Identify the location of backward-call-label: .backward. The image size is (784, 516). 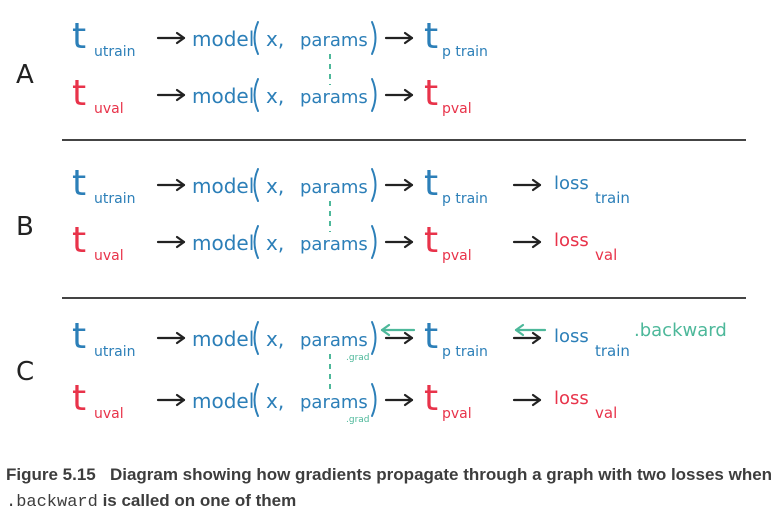
(680, 330).